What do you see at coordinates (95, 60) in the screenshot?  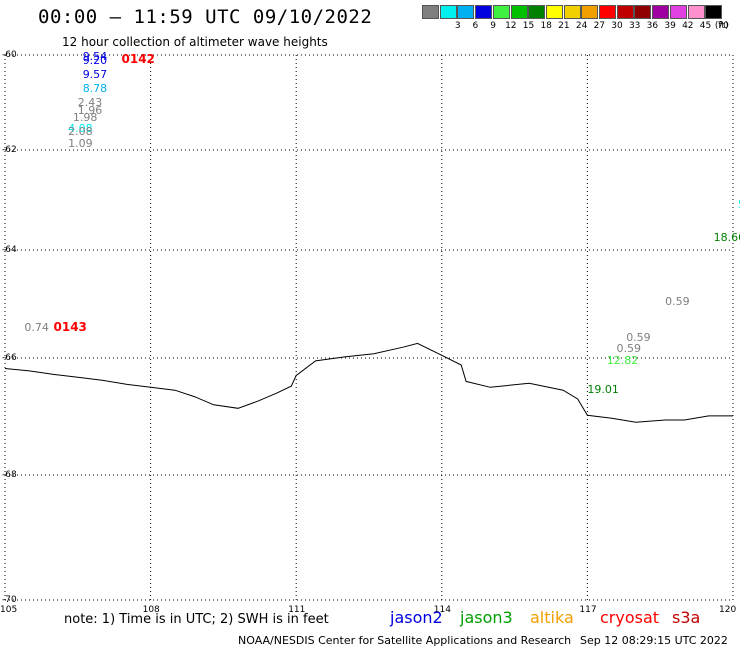 I see `wave-height-observation: 9.20` at bounding box center [95, 60].